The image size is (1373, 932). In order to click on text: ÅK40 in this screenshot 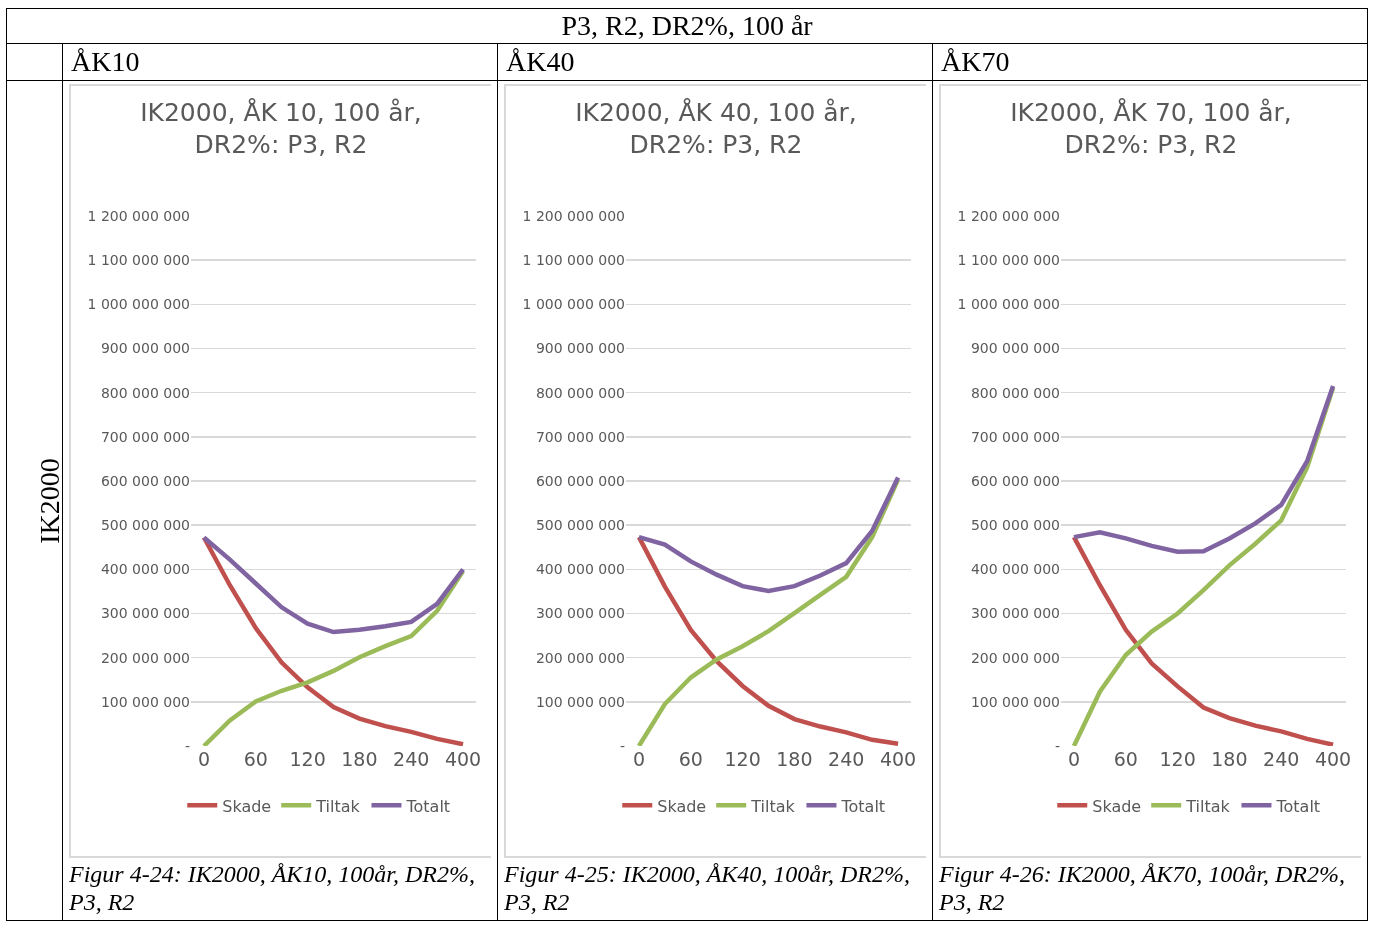, I will do `click(715, 62)`.